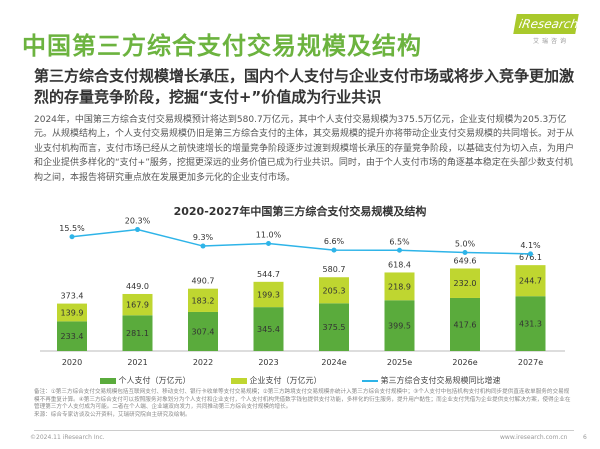 The width and height of the screenshot is (600, 449). Describe the element at coordinates (465, 261) in the screenshot. I see `label-total: 649.6` at that location.